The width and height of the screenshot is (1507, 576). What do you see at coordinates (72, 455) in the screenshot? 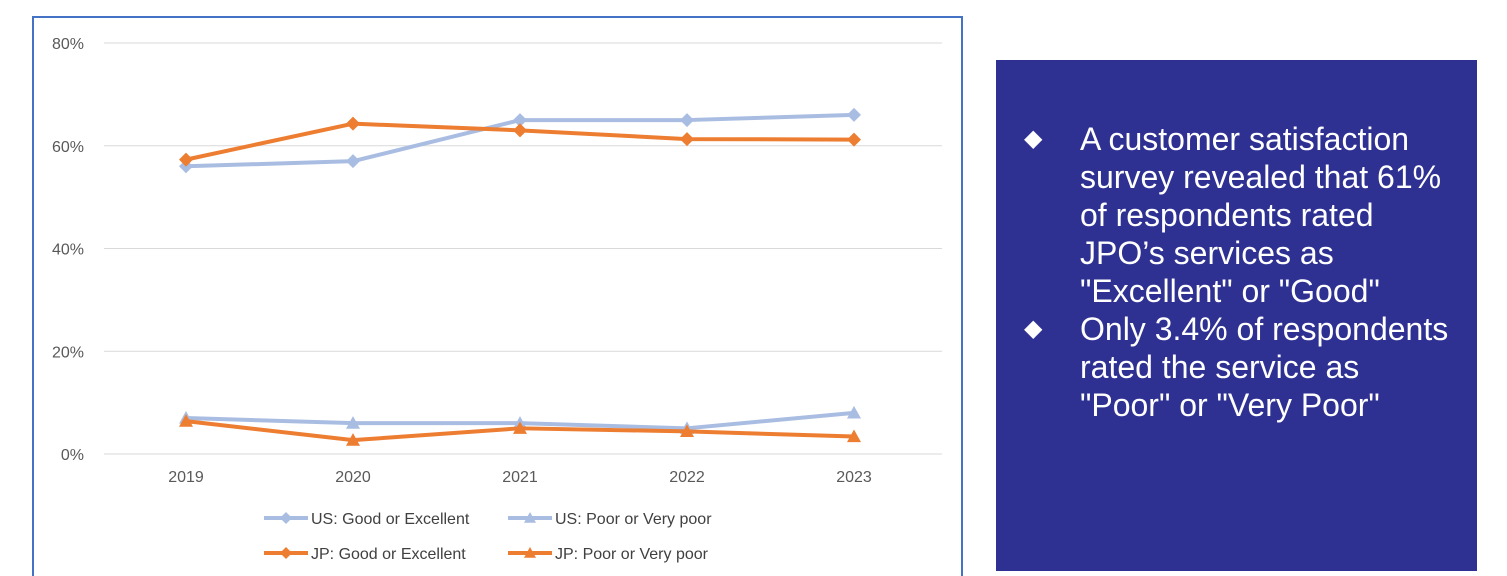
I see `y-tick-label: 0%` at bounding box center [72, 455].